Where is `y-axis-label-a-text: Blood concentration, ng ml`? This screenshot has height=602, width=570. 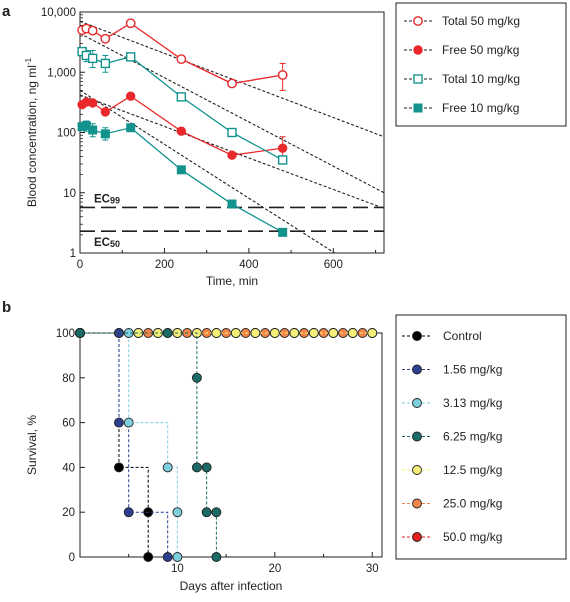
y-axis-label-a-text: Blood concentration, ng ml is located at coordinates (32, 136).